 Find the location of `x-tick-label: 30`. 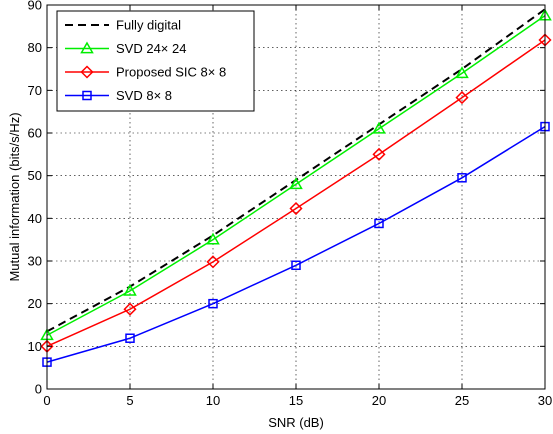

x-tick-label: 30 is located at coordinates (545, 400).